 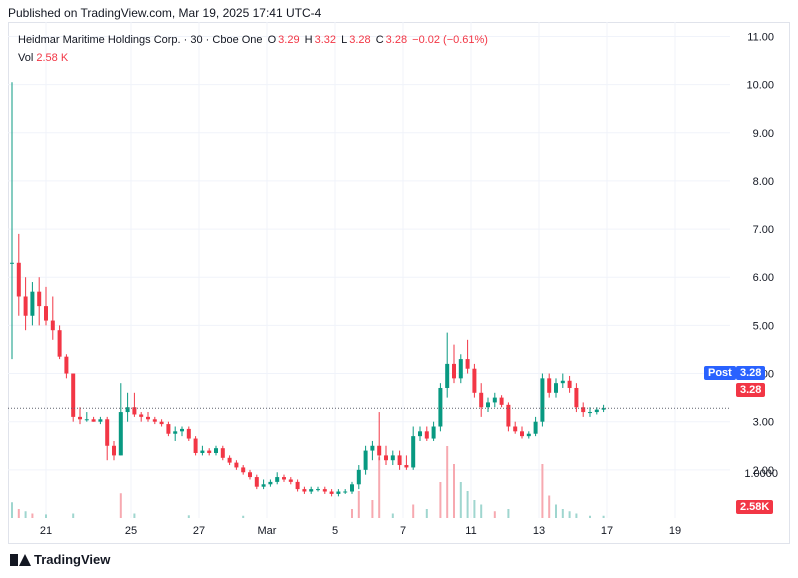 What do you see at coordinates (72, 559) in the screenshot?
I see `brand-name: TradingView` at bounding box center [72, 559].